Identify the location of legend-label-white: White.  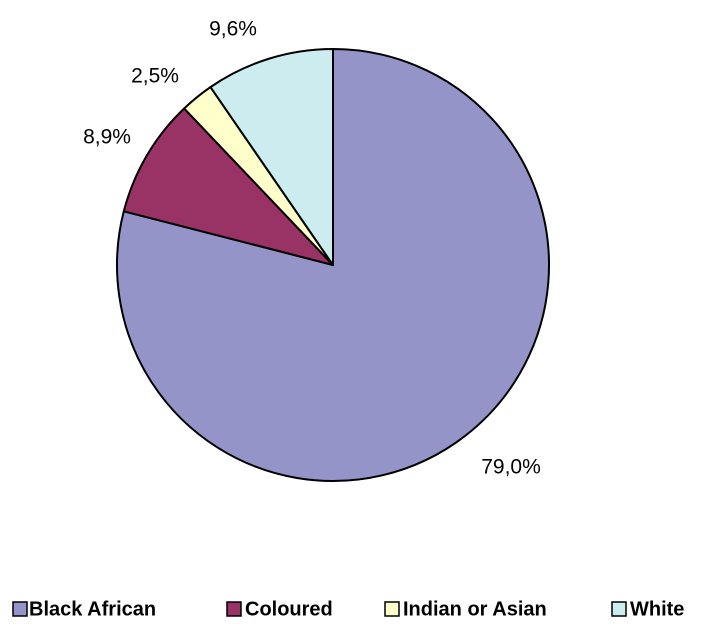
(657, 609).